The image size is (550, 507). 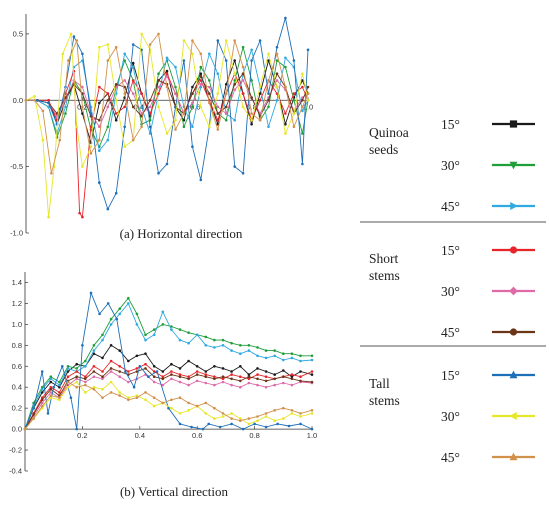 I want to click on x-tick-label: 0.4, so click(x=140, y=435).